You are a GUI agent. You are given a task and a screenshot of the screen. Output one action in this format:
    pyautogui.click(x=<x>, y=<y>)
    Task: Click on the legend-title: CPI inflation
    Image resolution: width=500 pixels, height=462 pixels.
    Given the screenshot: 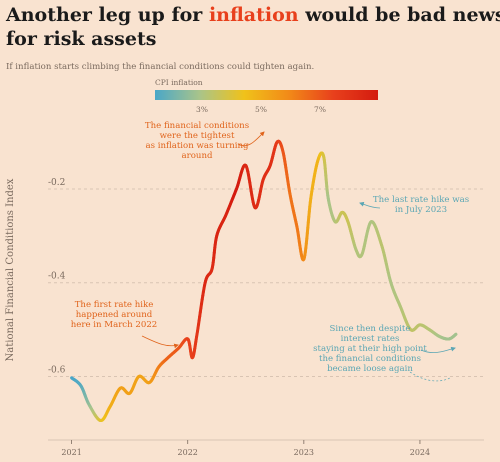 What is the action you would take?
    pyautogui.click(x=179, y=82)
    